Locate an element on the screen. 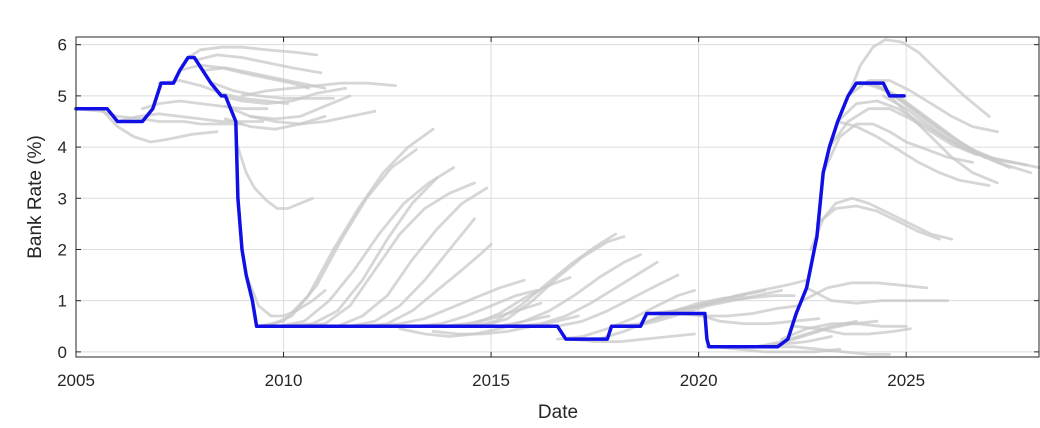 Image resolution: width=1040 pixels, height=428 pixels. x-axis-label: Date is located at coordinates (558, 412).